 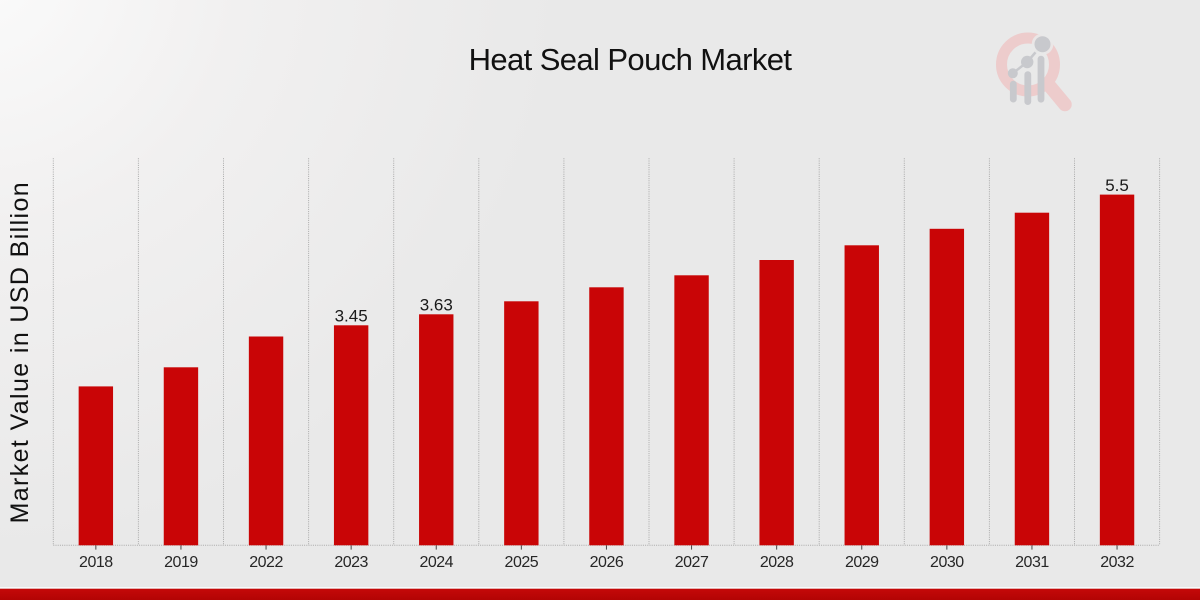 What do you see at coordinates (1117, 185) in the screenshot?
I see `svg-text: 5.5` at bounding box center [1117, 185].